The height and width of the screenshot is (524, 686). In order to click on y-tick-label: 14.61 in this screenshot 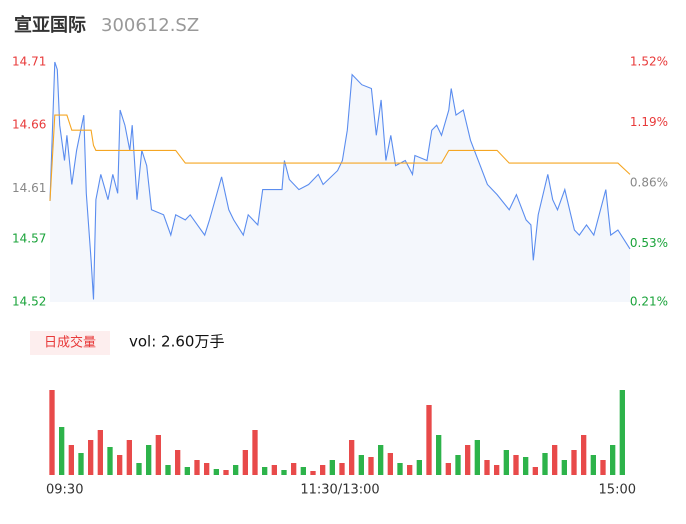, I will do `click(29, 188)`.